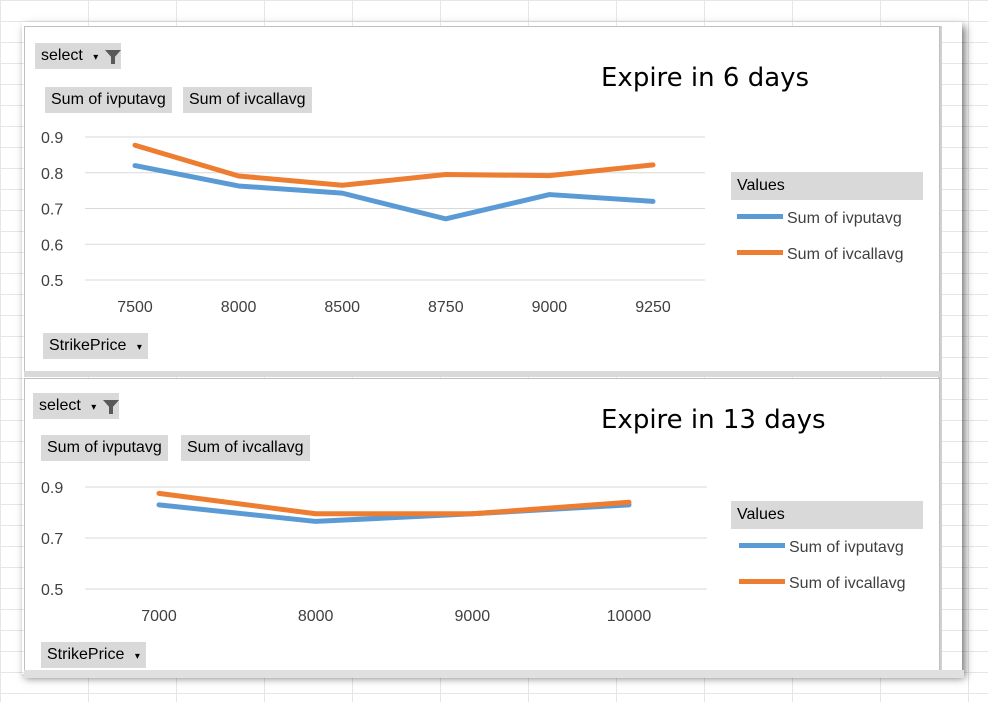 The height and width of the screenshot is (702, 988). What do you see at coordinates (482, 374) in the screenshot?
I see `chart-separator` at bounding box center [482, 374].